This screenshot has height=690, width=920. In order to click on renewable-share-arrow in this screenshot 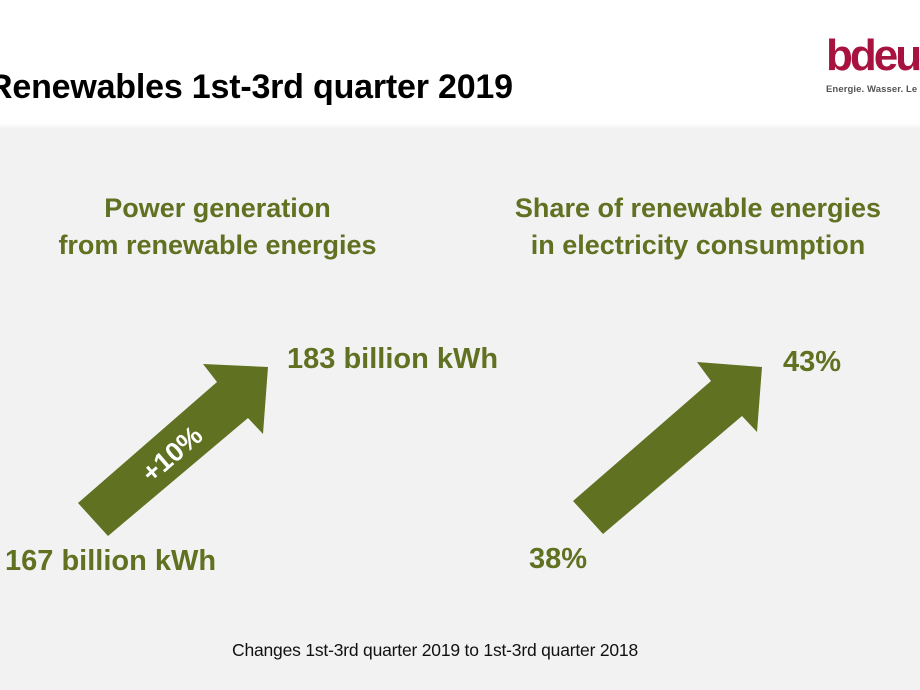, I will do `click(667, 448)`.